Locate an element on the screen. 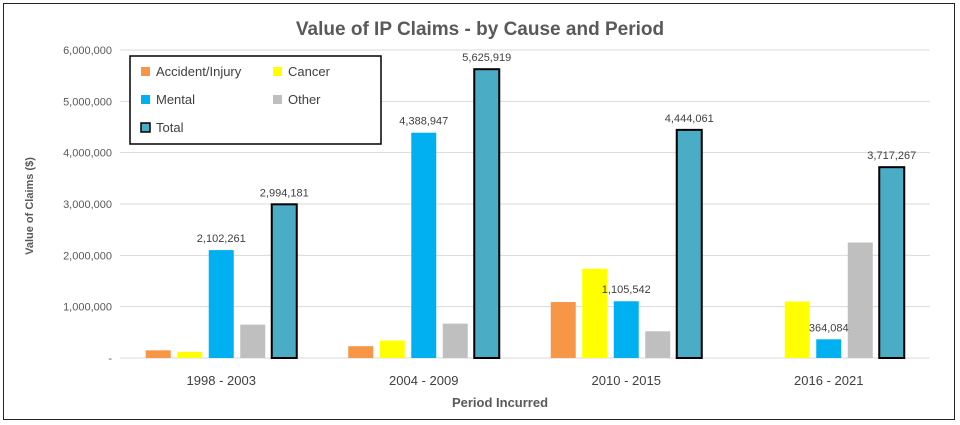 The height and width of the screenshot is (425, 960). x-category-label: 2010 - 2015 is located at coordinates (626, 380).